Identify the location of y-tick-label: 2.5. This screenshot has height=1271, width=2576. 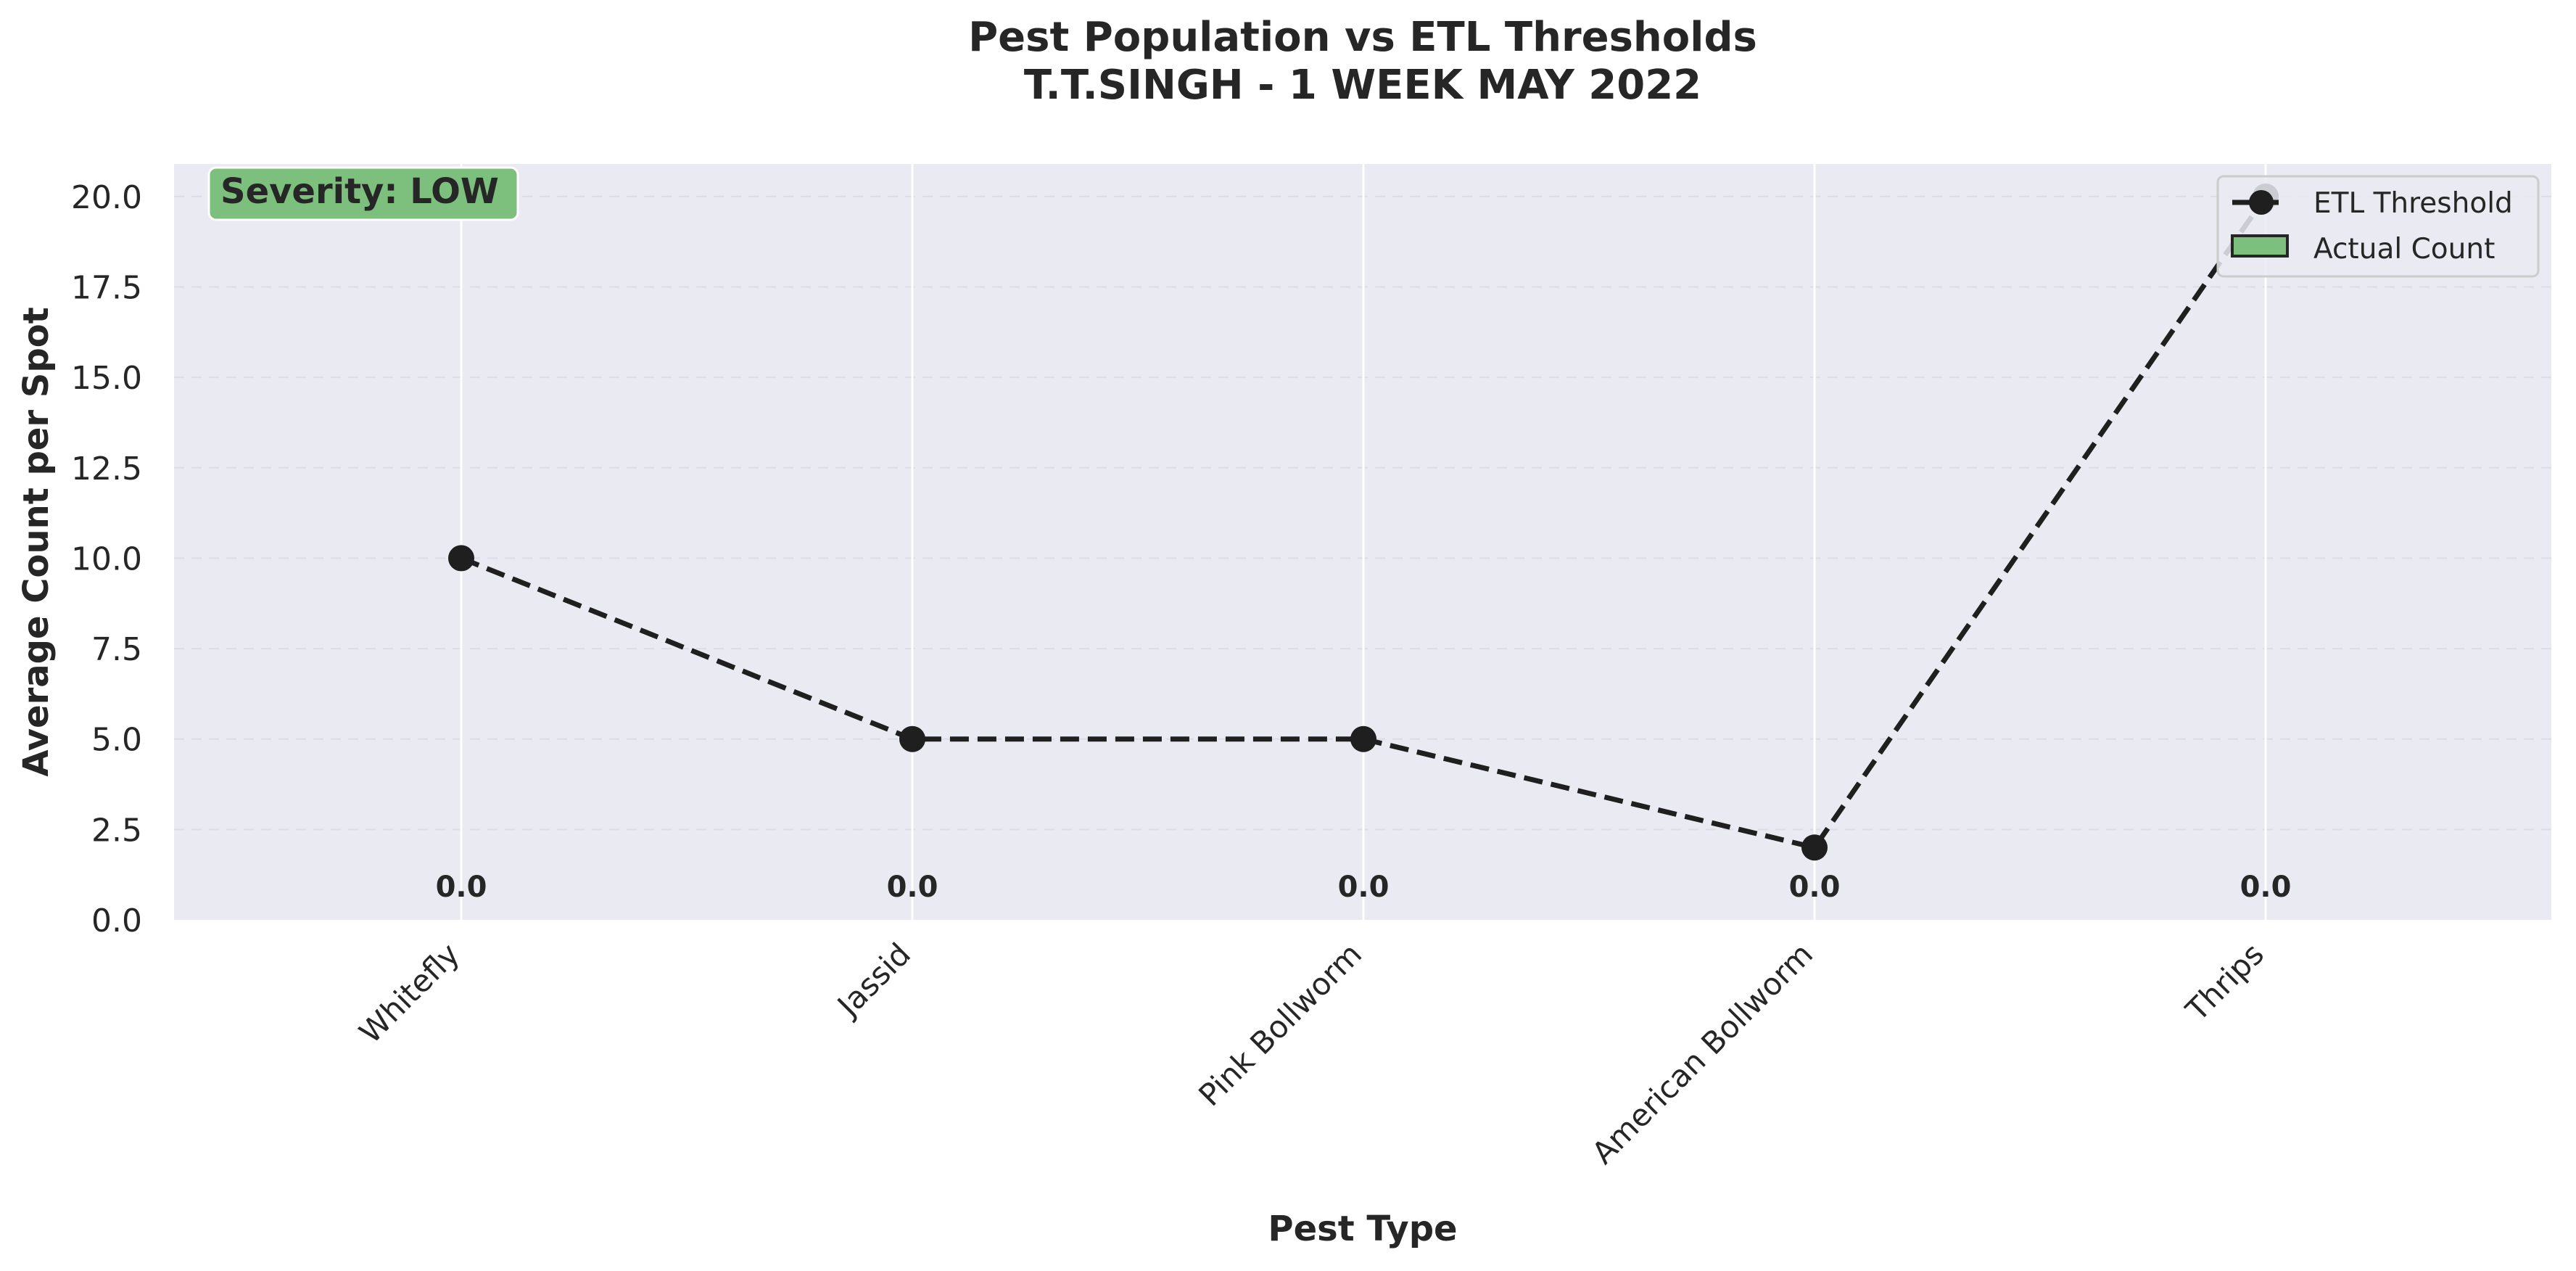
(116, 830).